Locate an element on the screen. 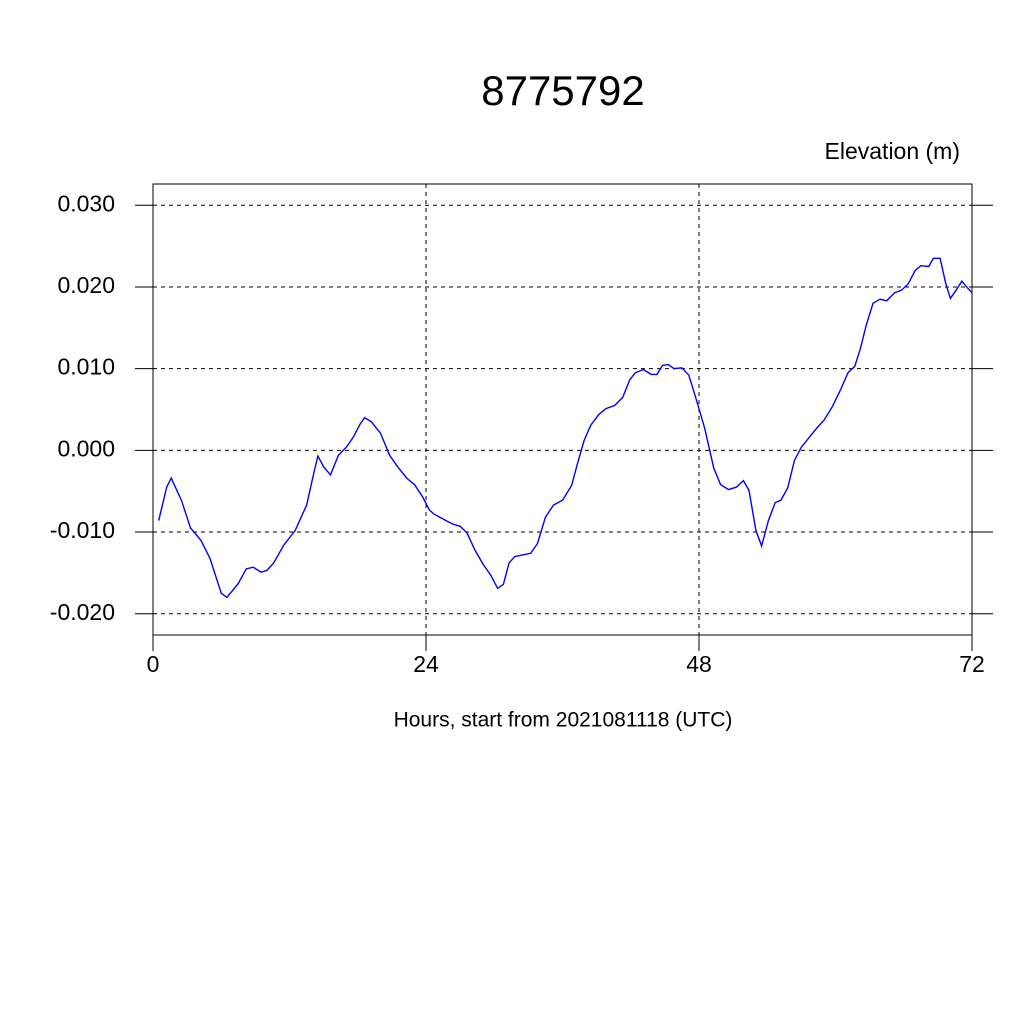 The image size is (1024, 1024). x-tick-label: 24 is located at coordinates (426, 664).